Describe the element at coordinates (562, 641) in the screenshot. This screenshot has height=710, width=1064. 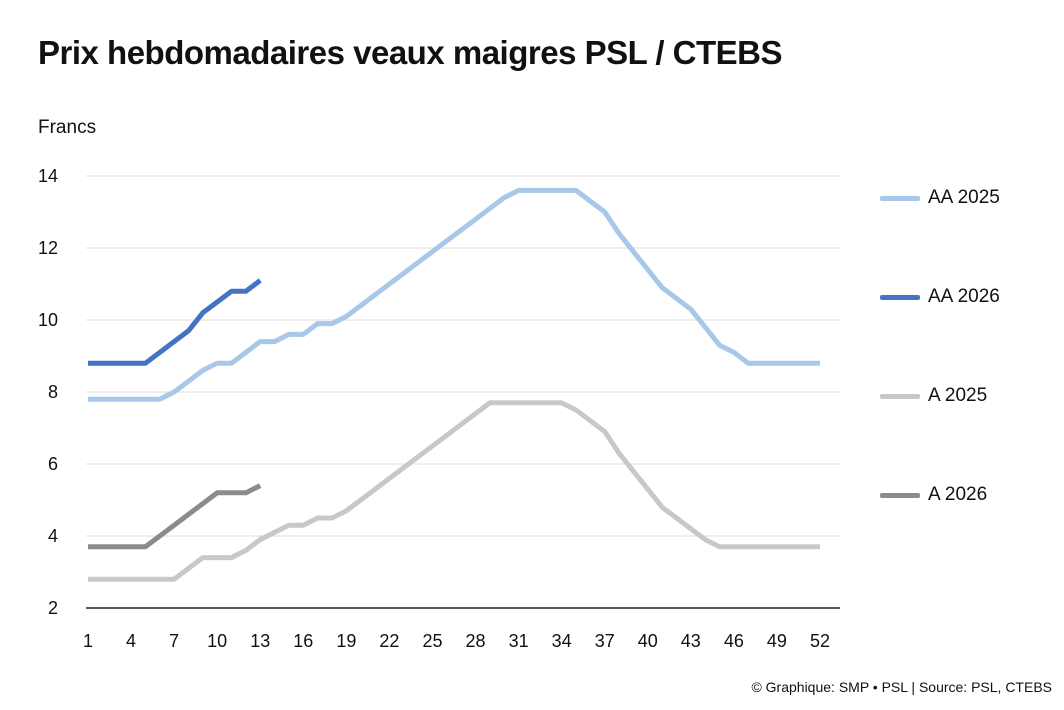
I see `x-tick-label: 34` at that location.